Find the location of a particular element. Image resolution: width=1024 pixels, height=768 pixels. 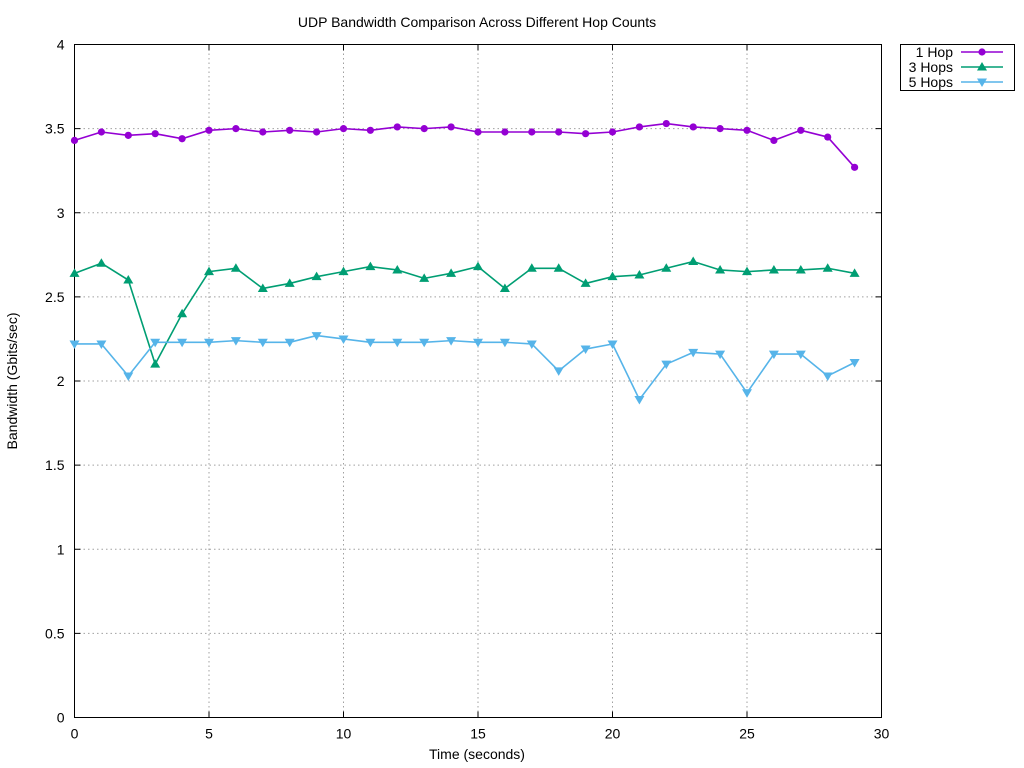

y-tick-label: 0.5 is located at coordinates (55, 633).